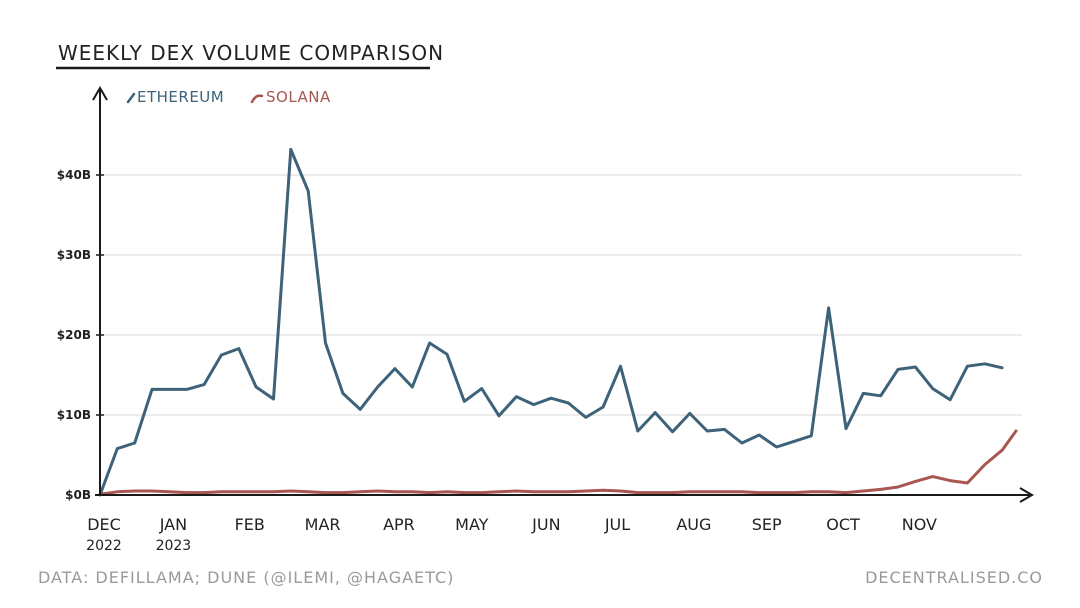  I want to click on chart-title: WEEKLY DEX VOLUME COMPARISON, so click(251, 53).